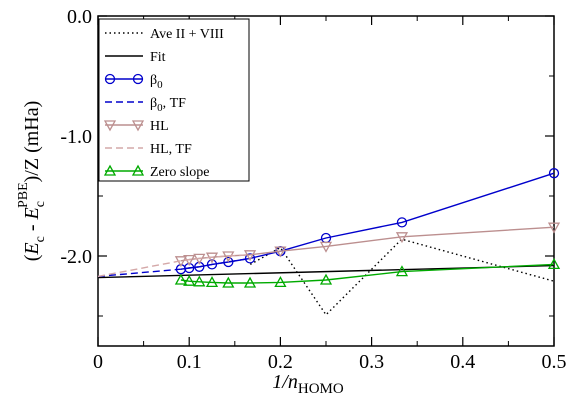  Describe the element at coordinates (79, 17) in the screenshot. I see `y-tick-label: 0.0` at that location.